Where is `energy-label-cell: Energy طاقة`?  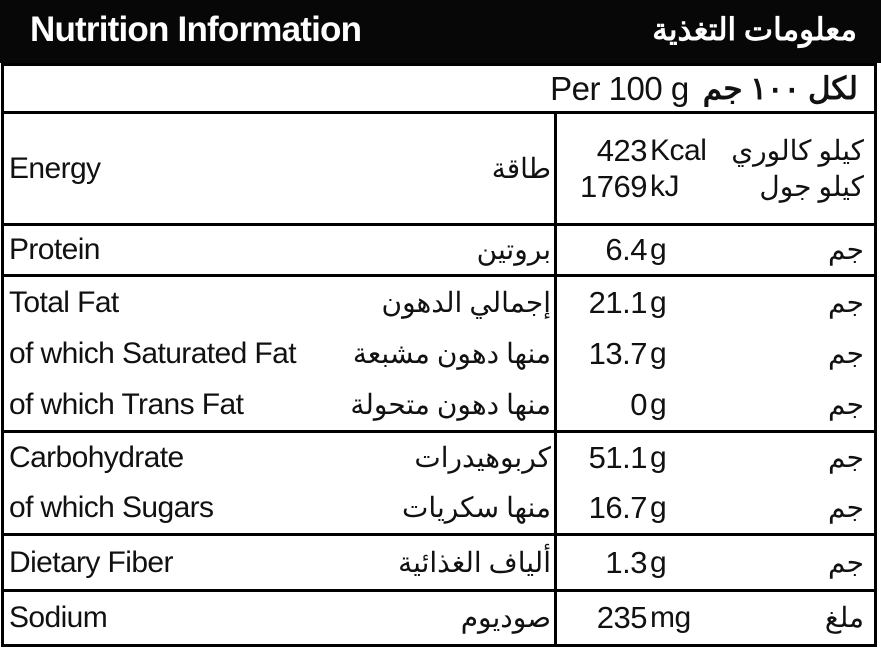 energy-label-cell: Energy طاقة is located at coordinates (280, 168).